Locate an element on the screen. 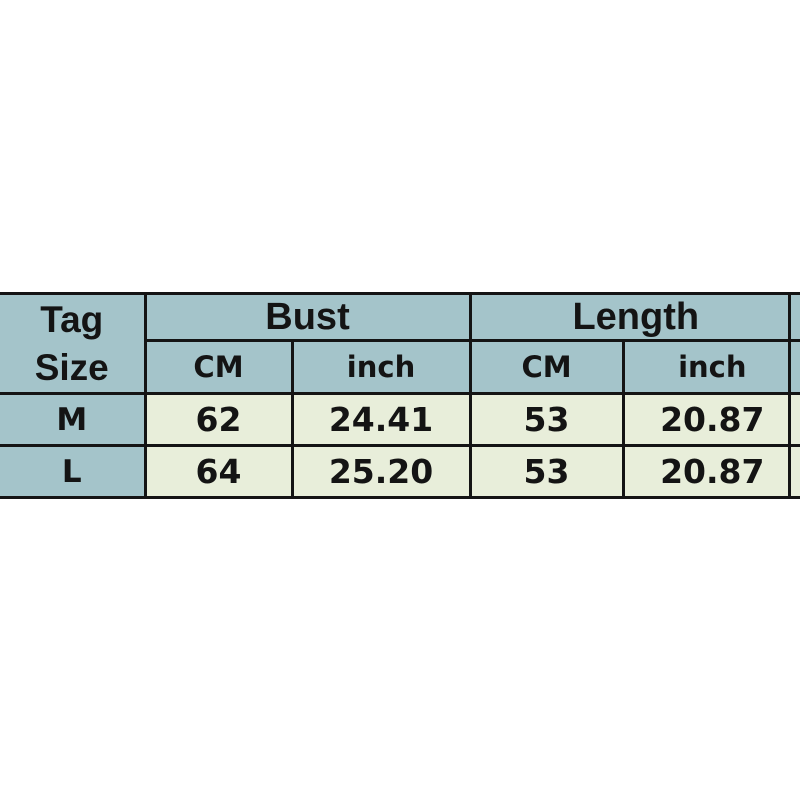 The height and width of the screenshot is (800, 800). table-row-l: L 64 25.20 53 20.87 is located at coordinates (400, 471).